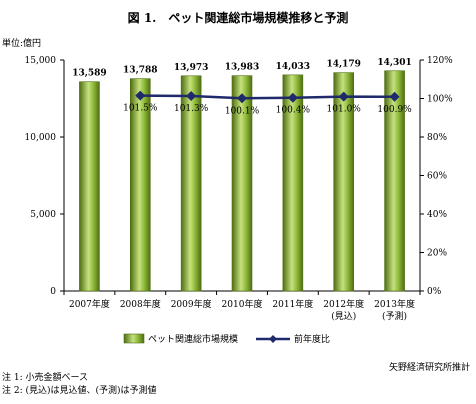 The height and width of the screenshot is (404, 476). I want to click on line-value-label: 100.9%, so click(394, 110).